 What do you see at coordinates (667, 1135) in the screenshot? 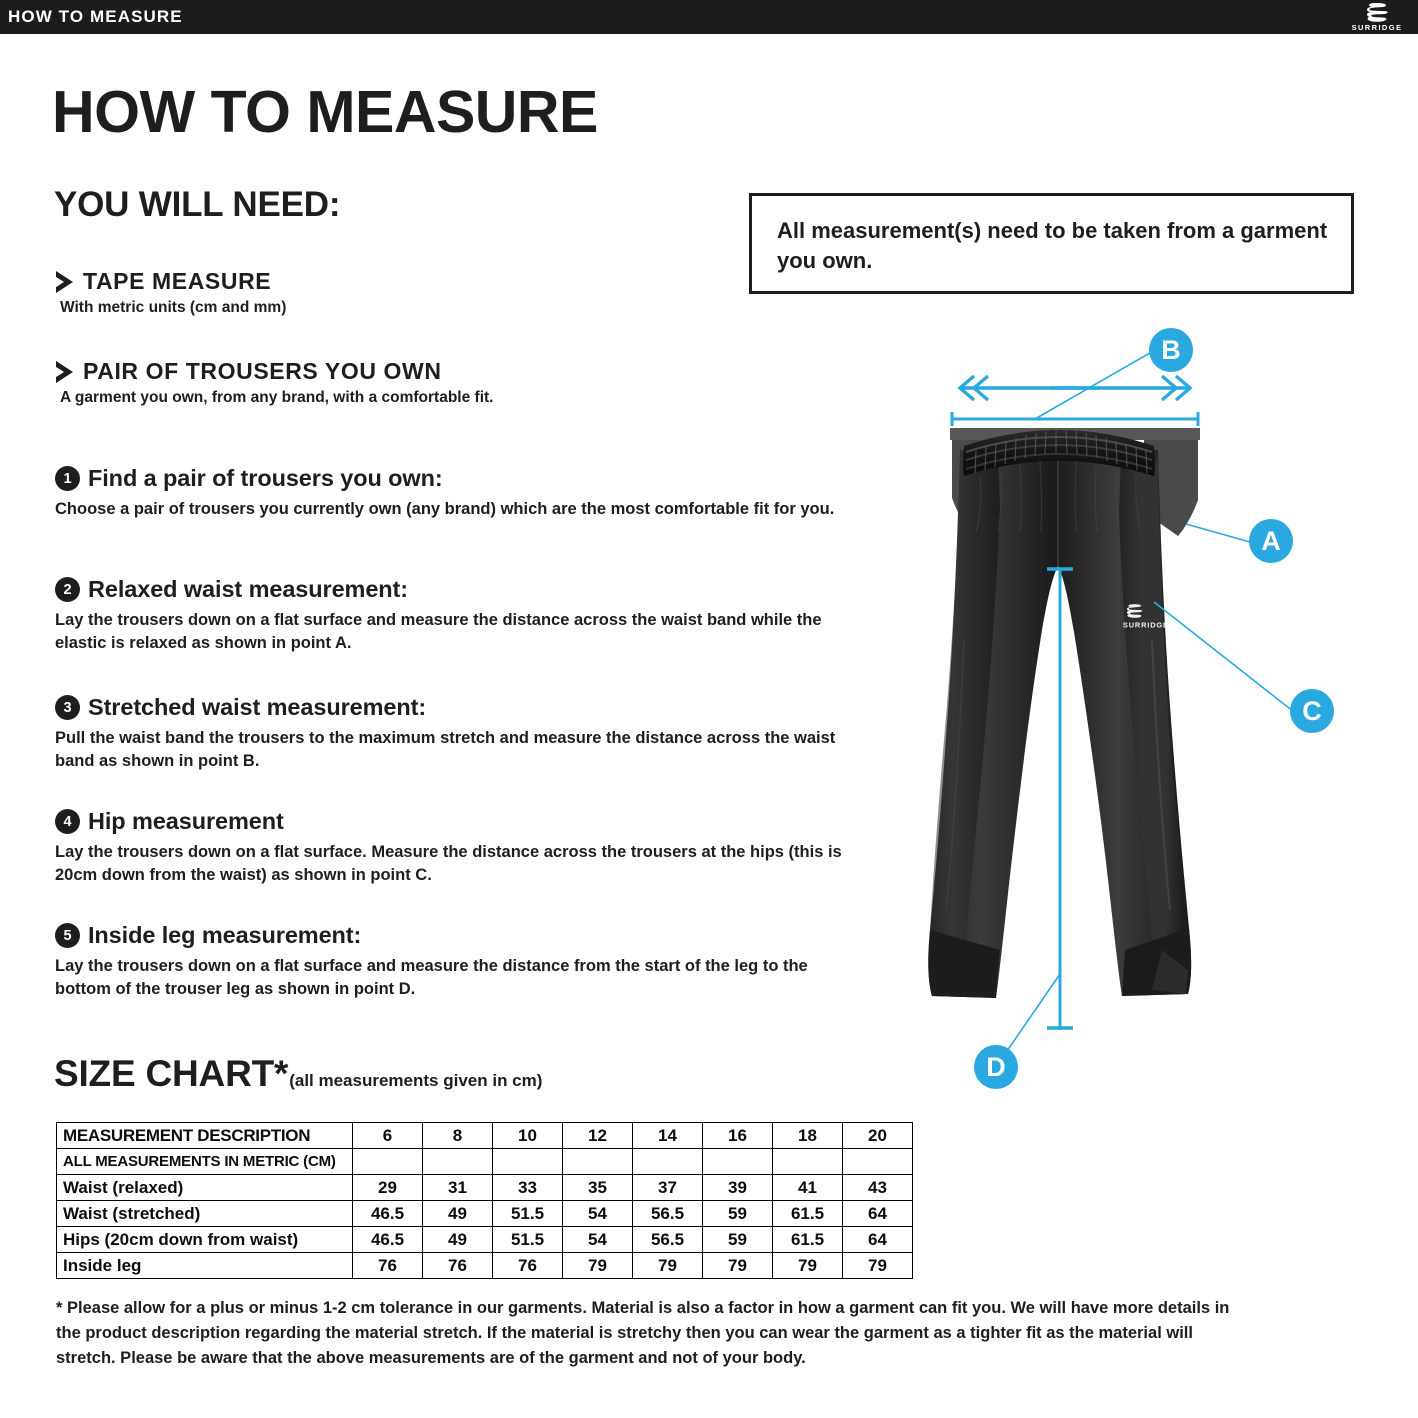
I see `size-header-14: 14` at bounding box center [667, 1135].